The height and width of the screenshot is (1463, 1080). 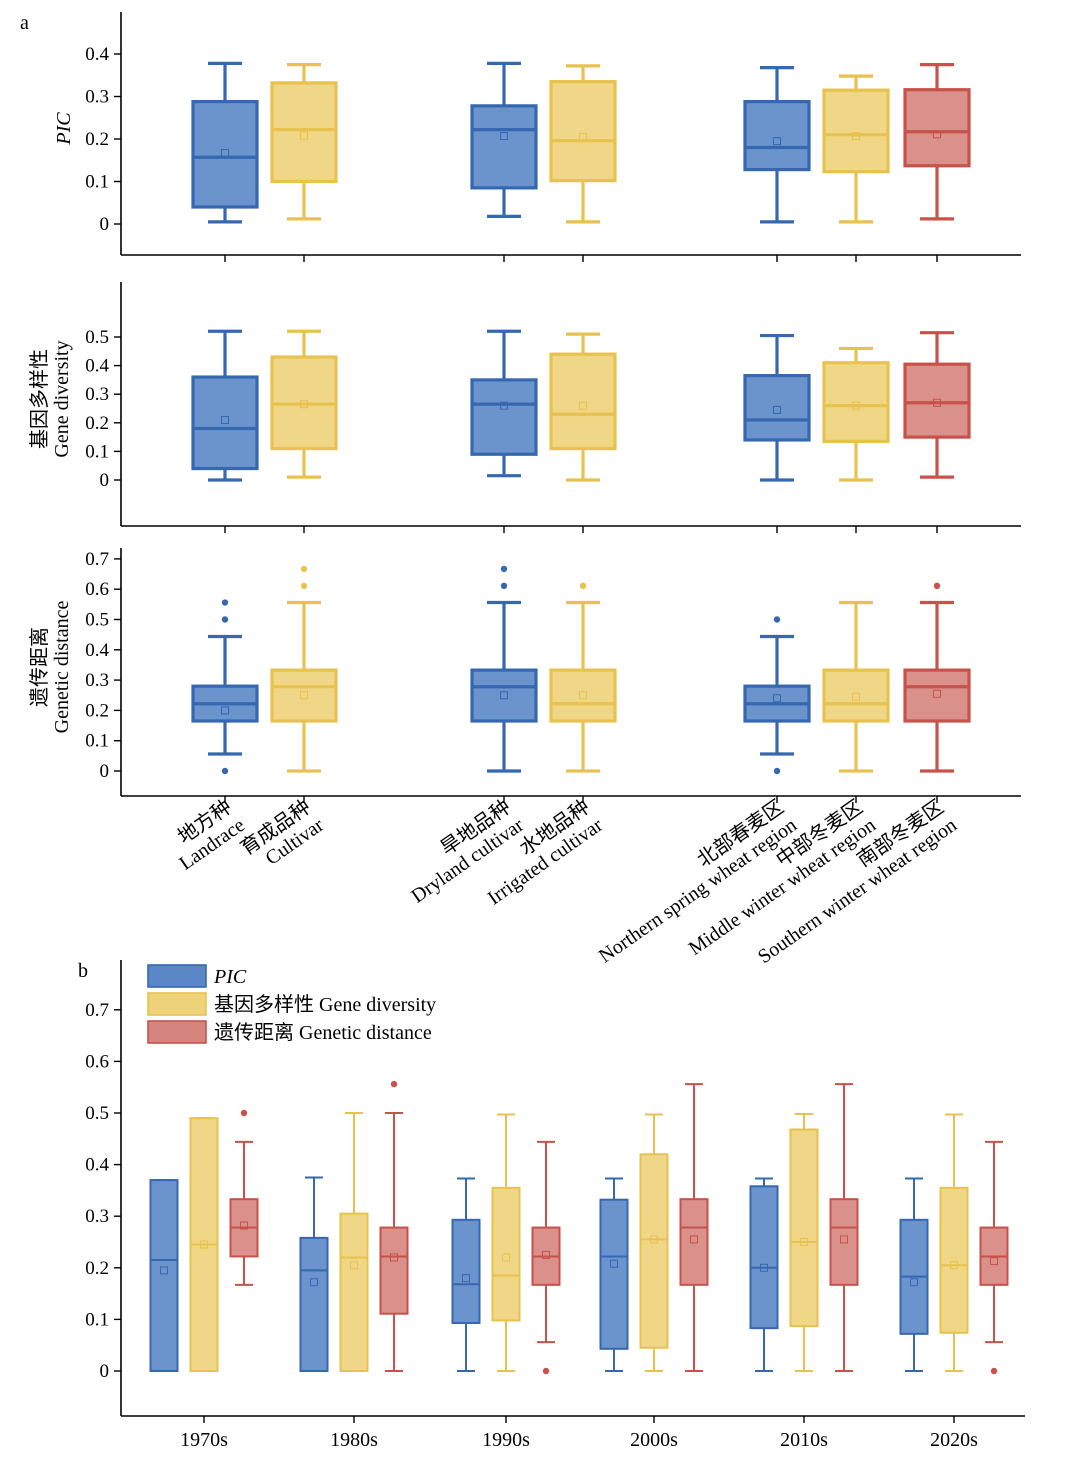 I want to click on legend-swatch, so click(x=177, y=1032).